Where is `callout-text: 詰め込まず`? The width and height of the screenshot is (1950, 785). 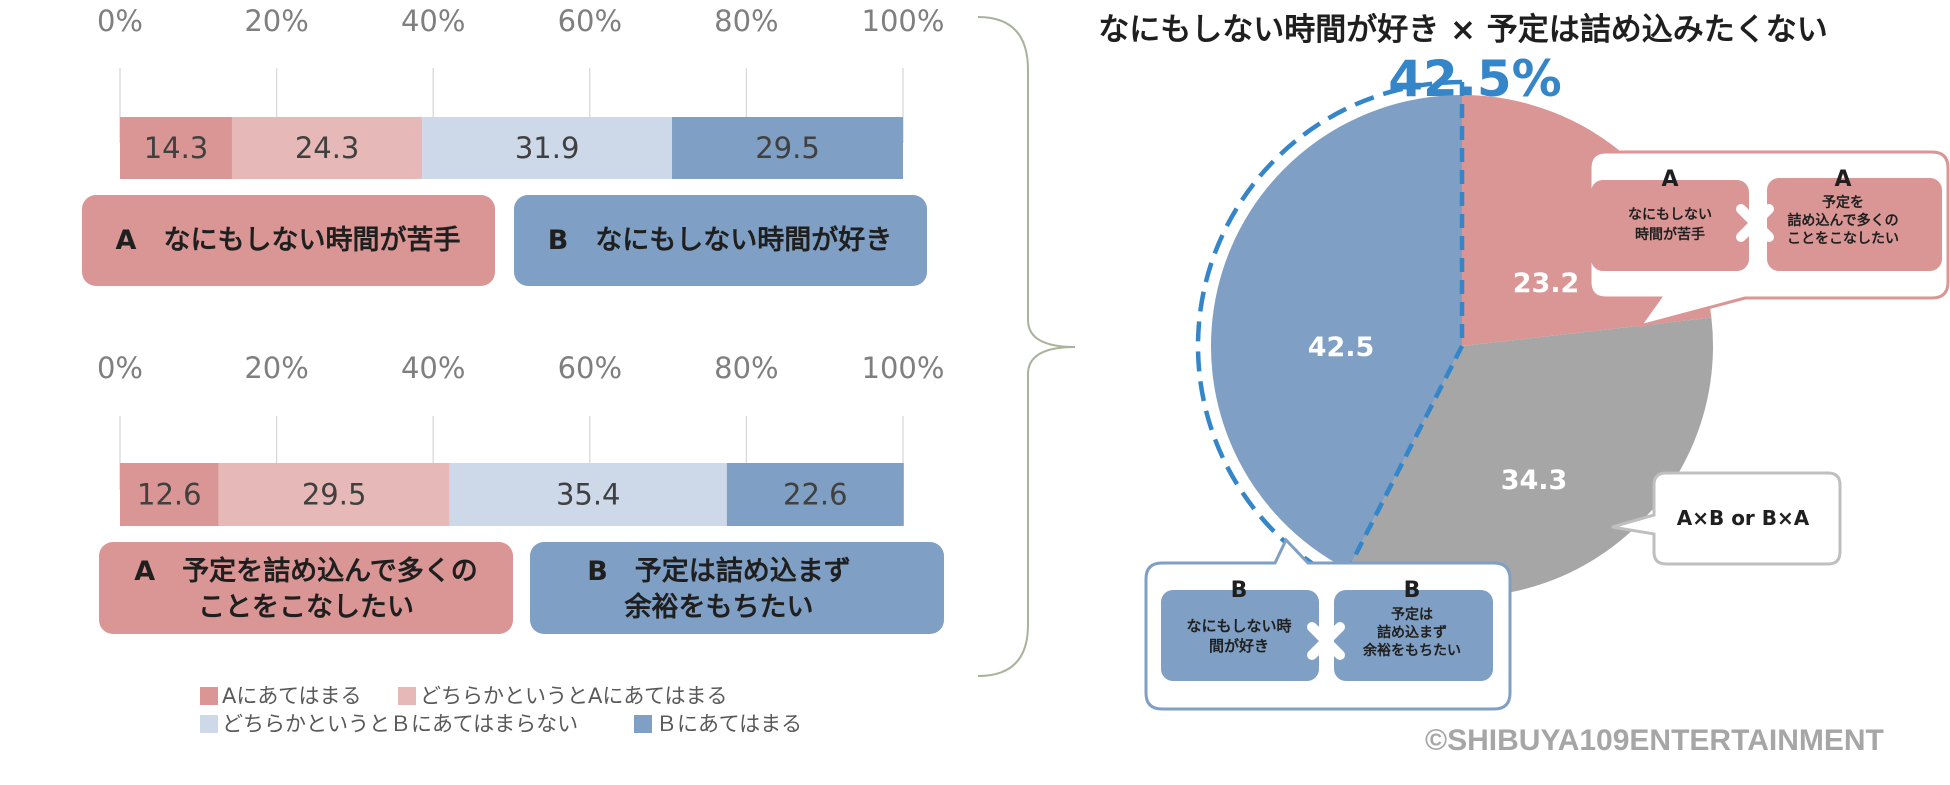 callout-text: 詰め込まず is located at coordinates (1412, 632).